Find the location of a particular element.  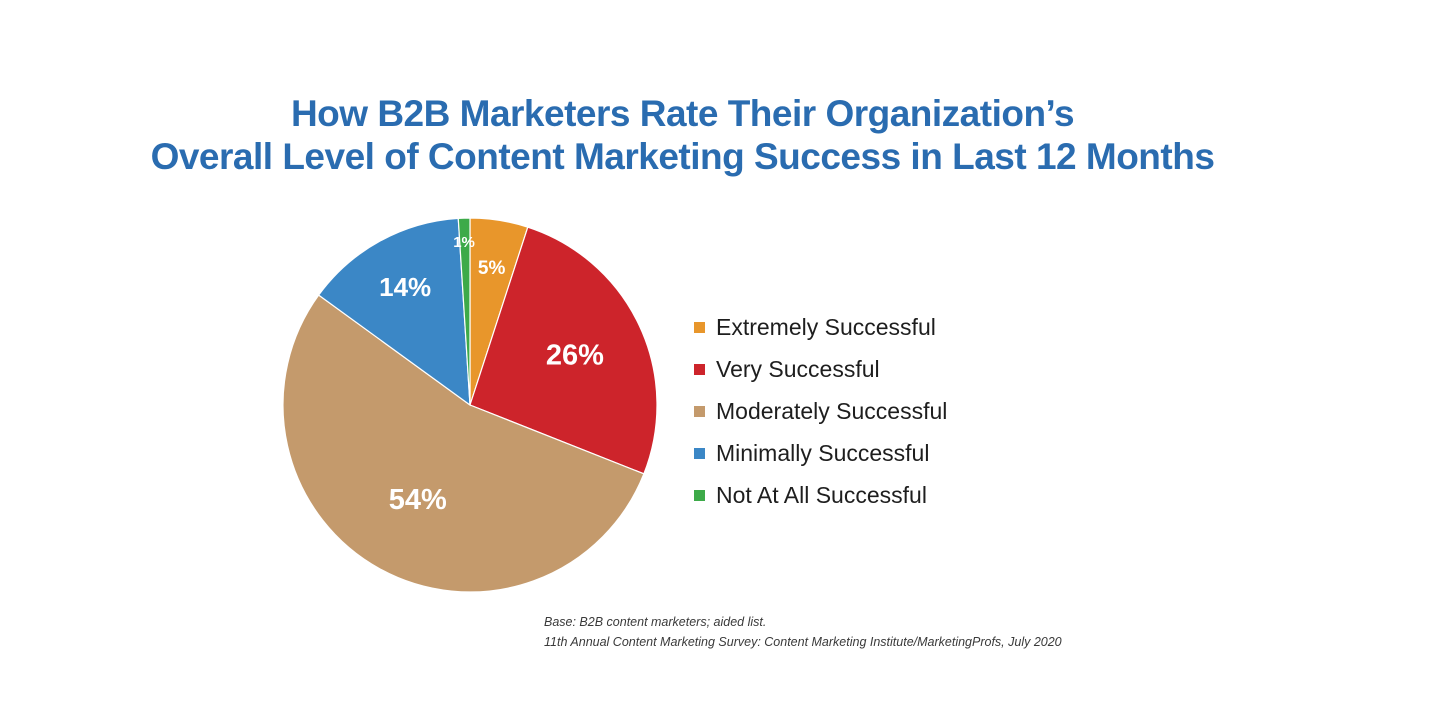

legend-item-extremely-successful: Extremely Successful is located at coordinates (820, 327).